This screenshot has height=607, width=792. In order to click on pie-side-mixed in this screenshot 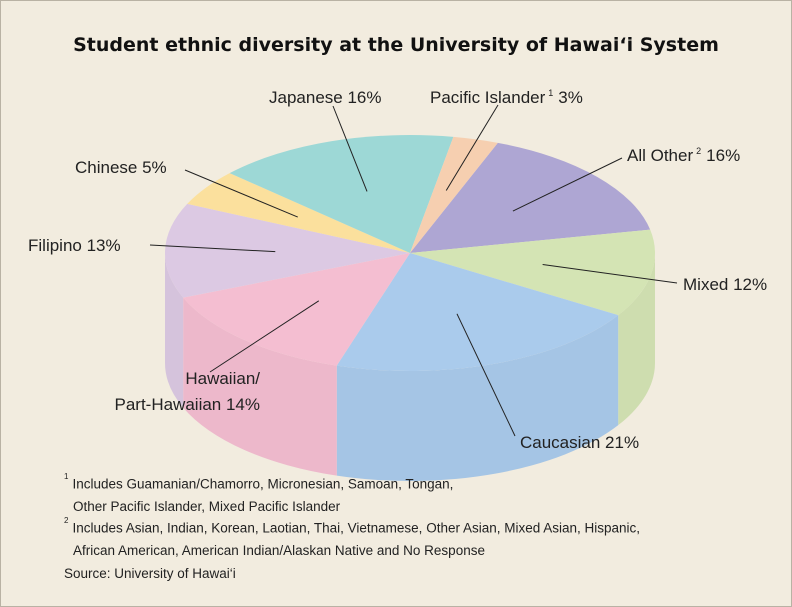, I will do `click(636, 339)`.